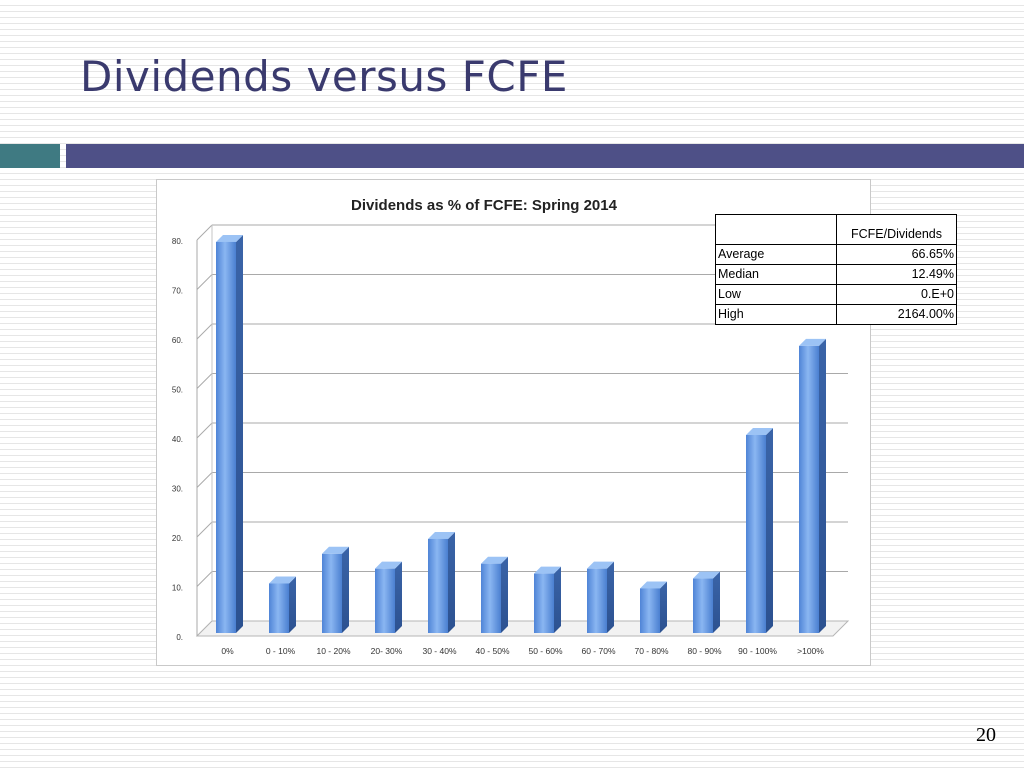 Image resolution: width=1024 pixels, height=768 pixels. What do you see at coordinates (324, 76) in the screenshot?
I see `slide-title: Dividends versus FCFE` at bounding box center [324, 76].